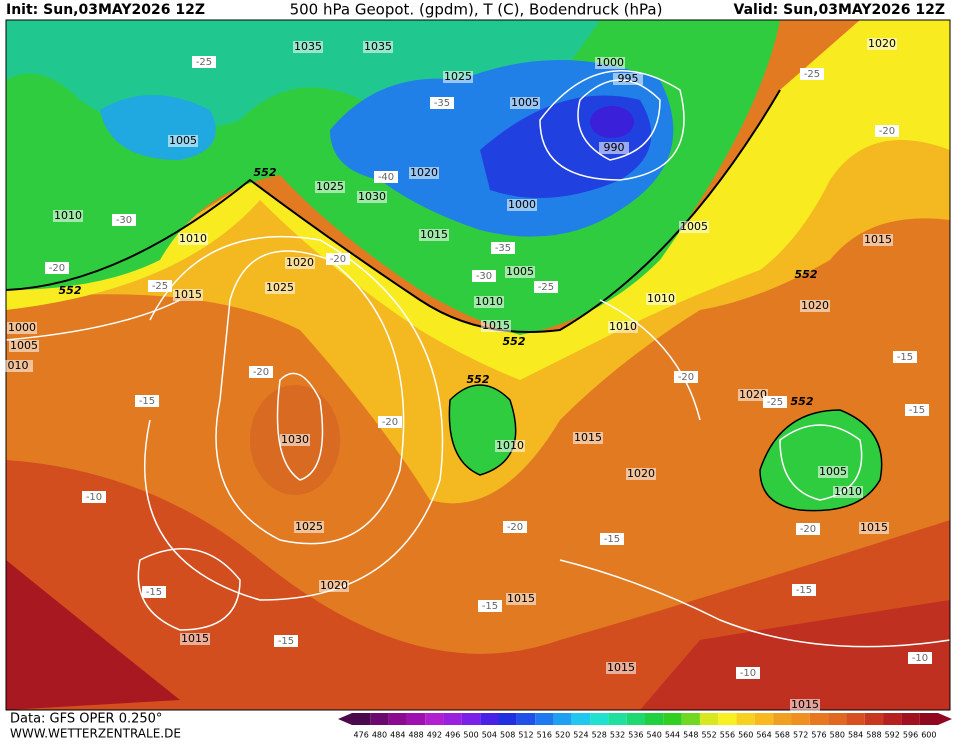 The image size is (959, 745). I want to click on isobar-label: 1035, so click(378, 46).